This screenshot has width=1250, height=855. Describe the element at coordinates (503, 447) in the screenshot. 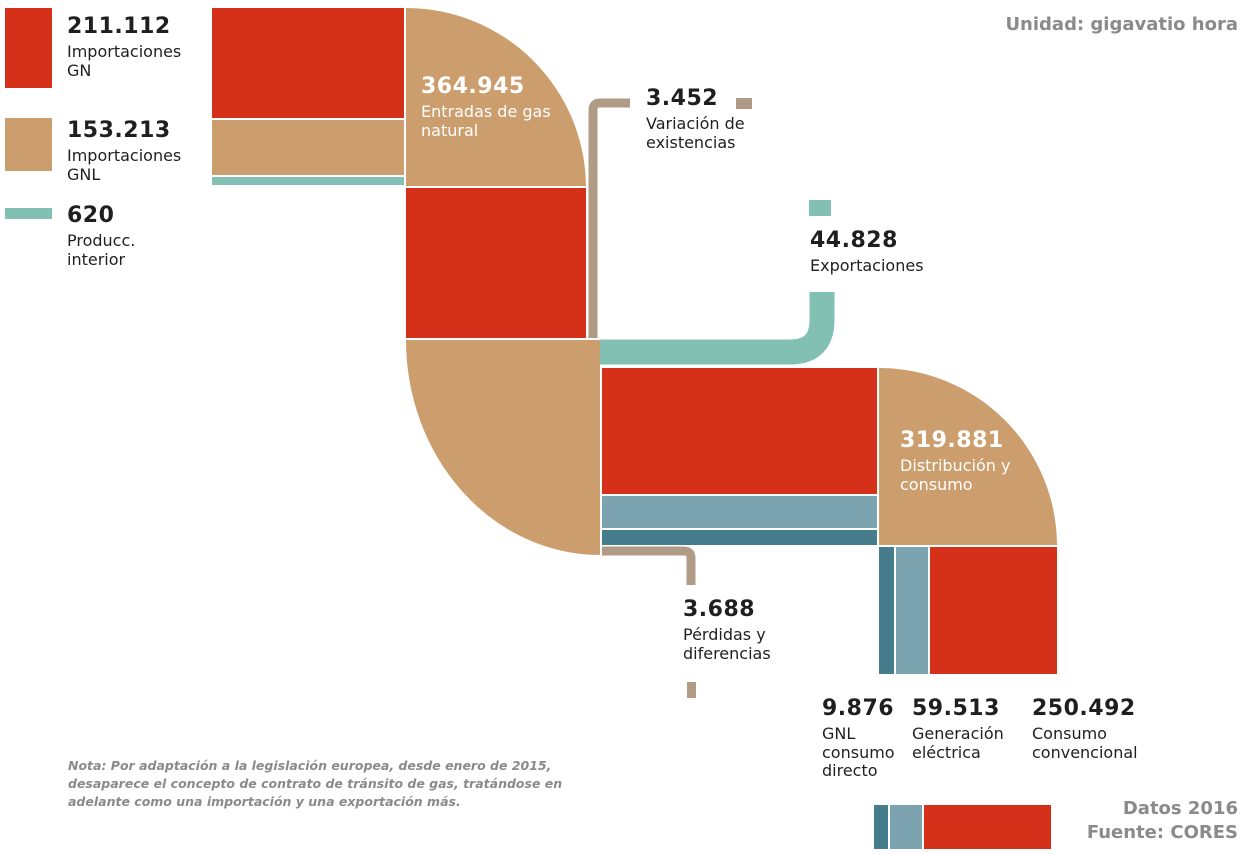

I see `flow-curve-gnl` at that location.